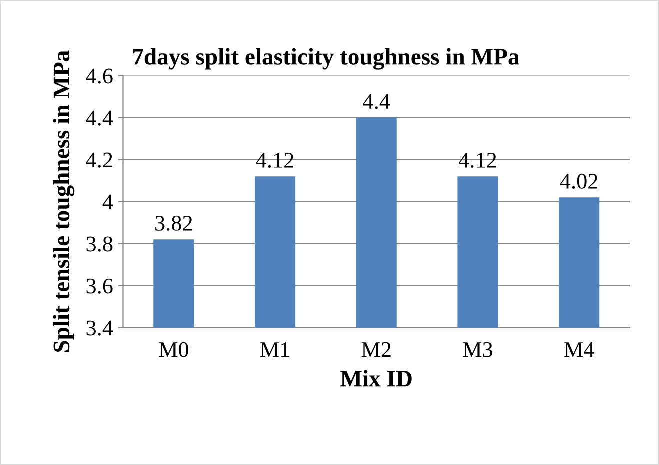  I want to click on data-label: 4.02, so click(579, 182).